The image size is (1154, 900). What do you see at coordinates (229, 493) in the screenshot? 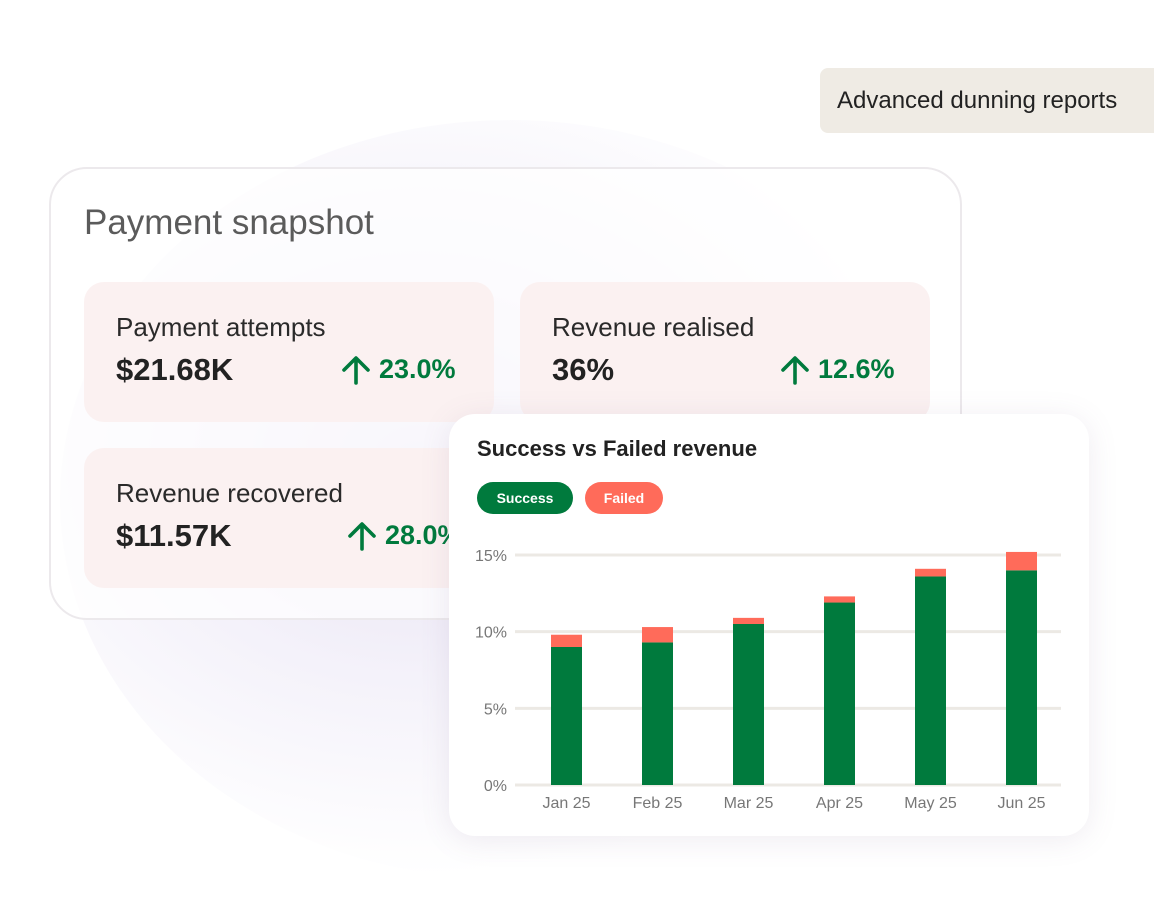
I see `metric-label: Revenue recovered` at bounding box center [229, 493].